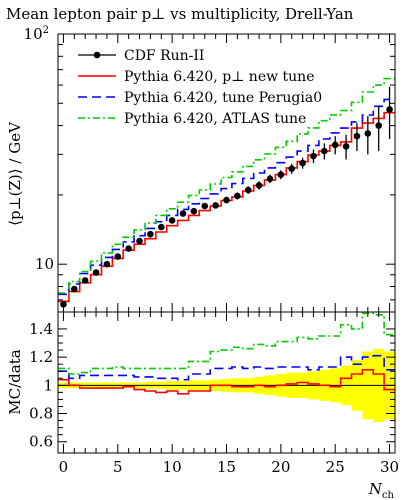  Describe the element at coordinates (41, 442) in the screenshot. I see `ratio-y-tick-label: 0.6` at that location.